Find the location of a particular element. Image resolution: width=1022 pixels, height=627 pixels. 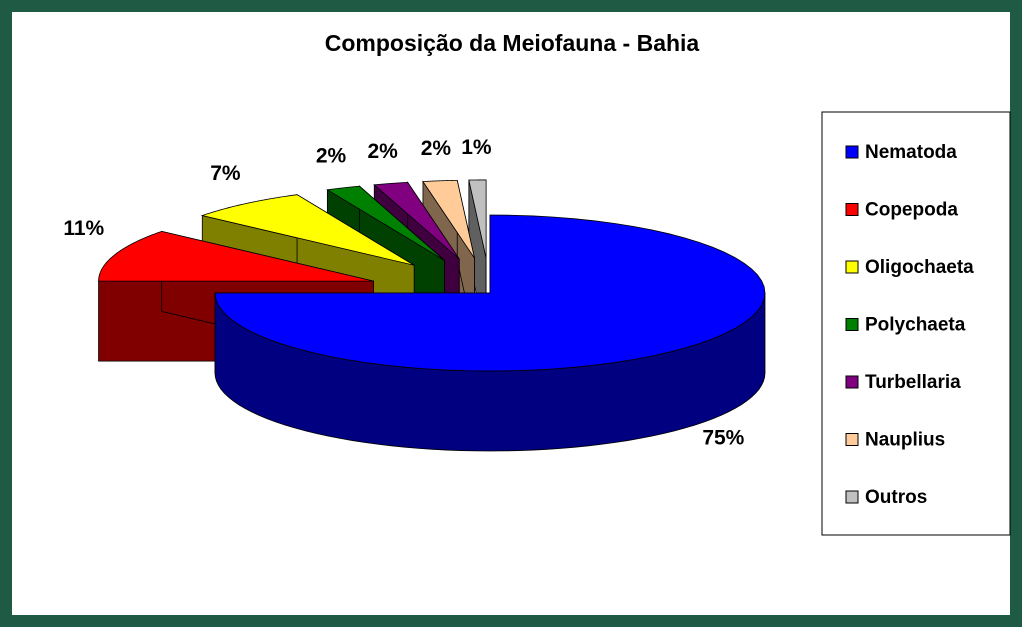

legend-label: Turbellaria is located at coordinates (913, 382).